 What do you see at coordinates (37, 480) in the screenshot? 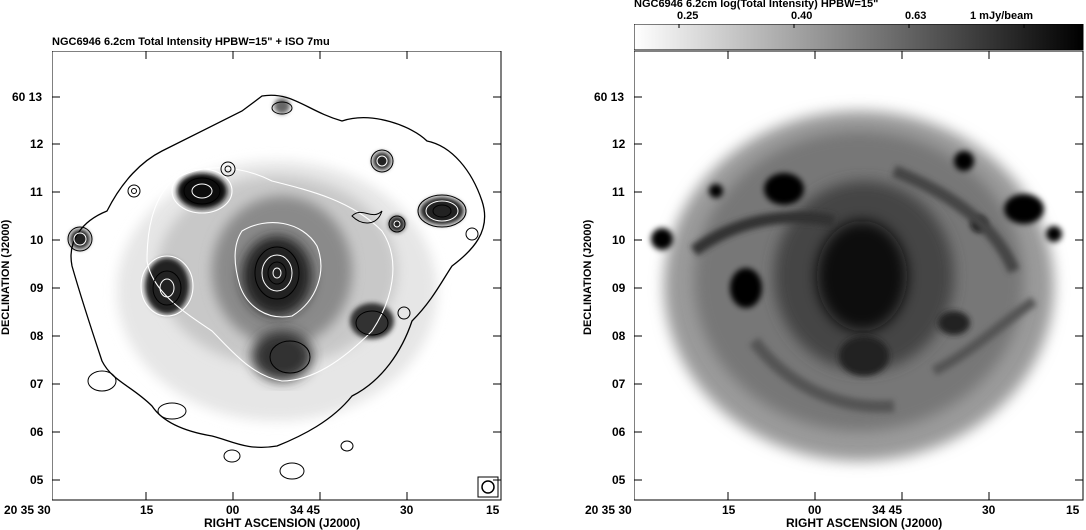
I see `left-ytick-8: 05` at bounding box center [37, 480].